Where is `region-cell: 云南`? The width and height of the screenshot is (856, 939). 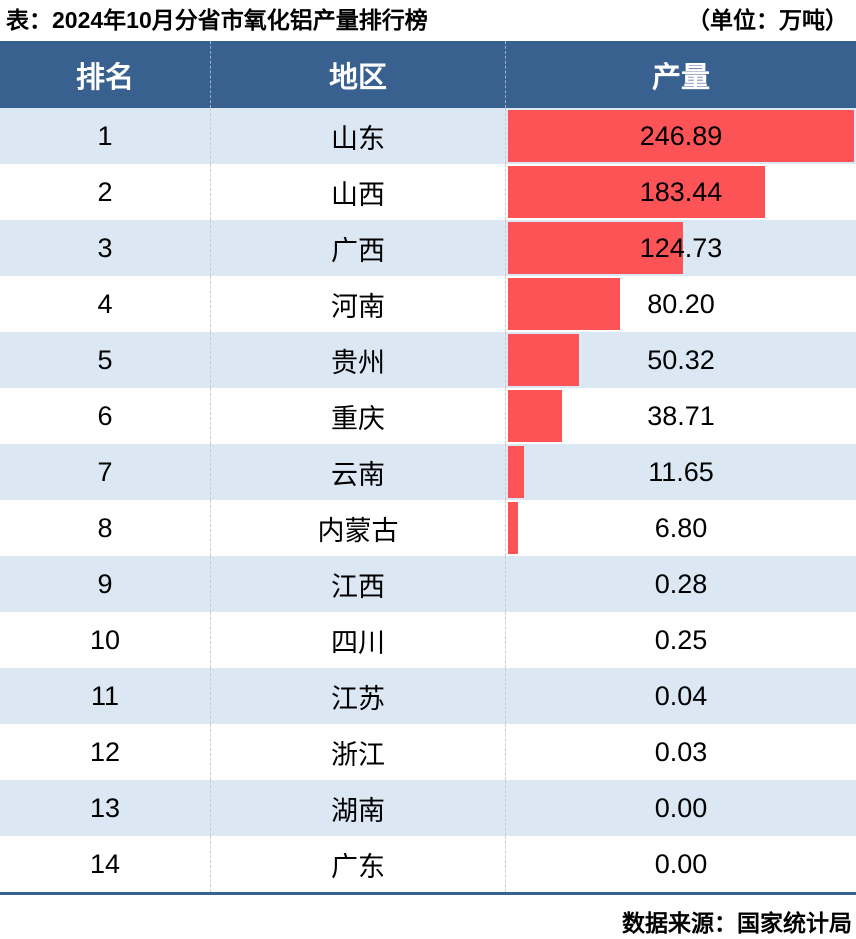
region-cell: 云南 is located at coordinates (357, 472).